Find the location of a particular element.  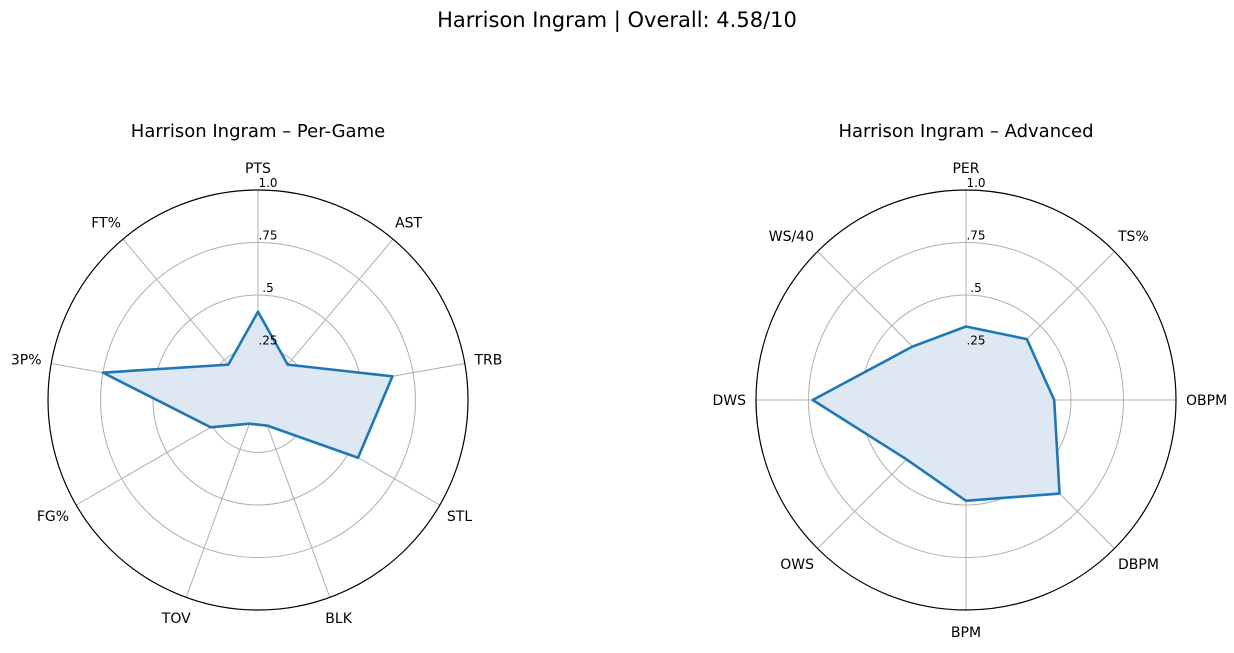

axis-label-tov: TOV is located at coordinates (176, 619).